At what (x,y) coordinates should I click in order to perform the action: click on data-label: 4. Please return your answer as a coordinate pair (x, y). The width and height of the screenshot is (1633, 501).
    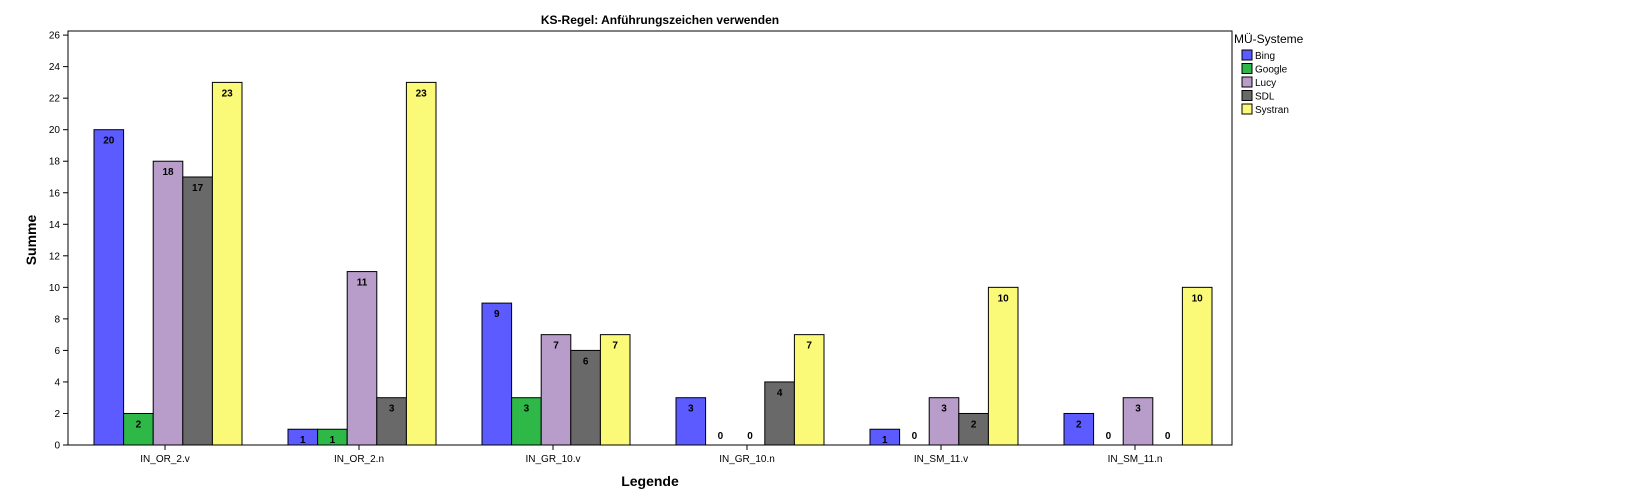
    Looking at the image, I should click on (780, 393).